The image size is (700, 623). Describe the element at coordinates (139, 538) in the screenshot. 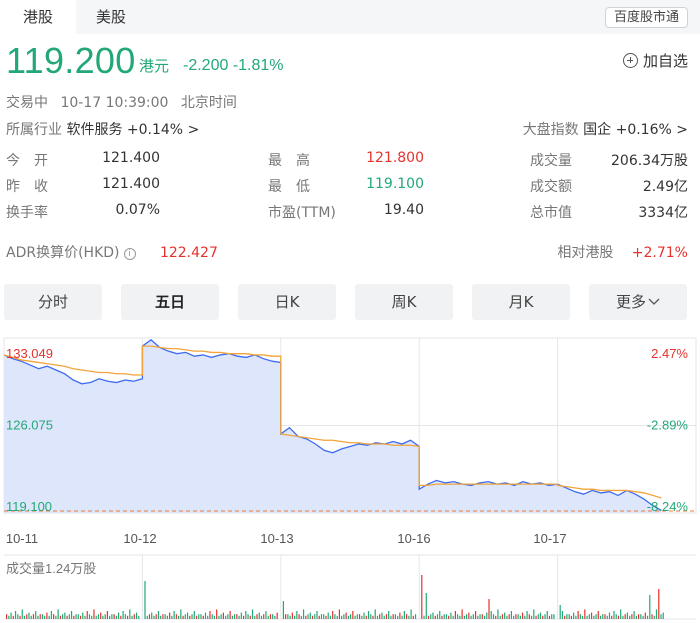

I see `x-tick-label: 10-12` at that location.